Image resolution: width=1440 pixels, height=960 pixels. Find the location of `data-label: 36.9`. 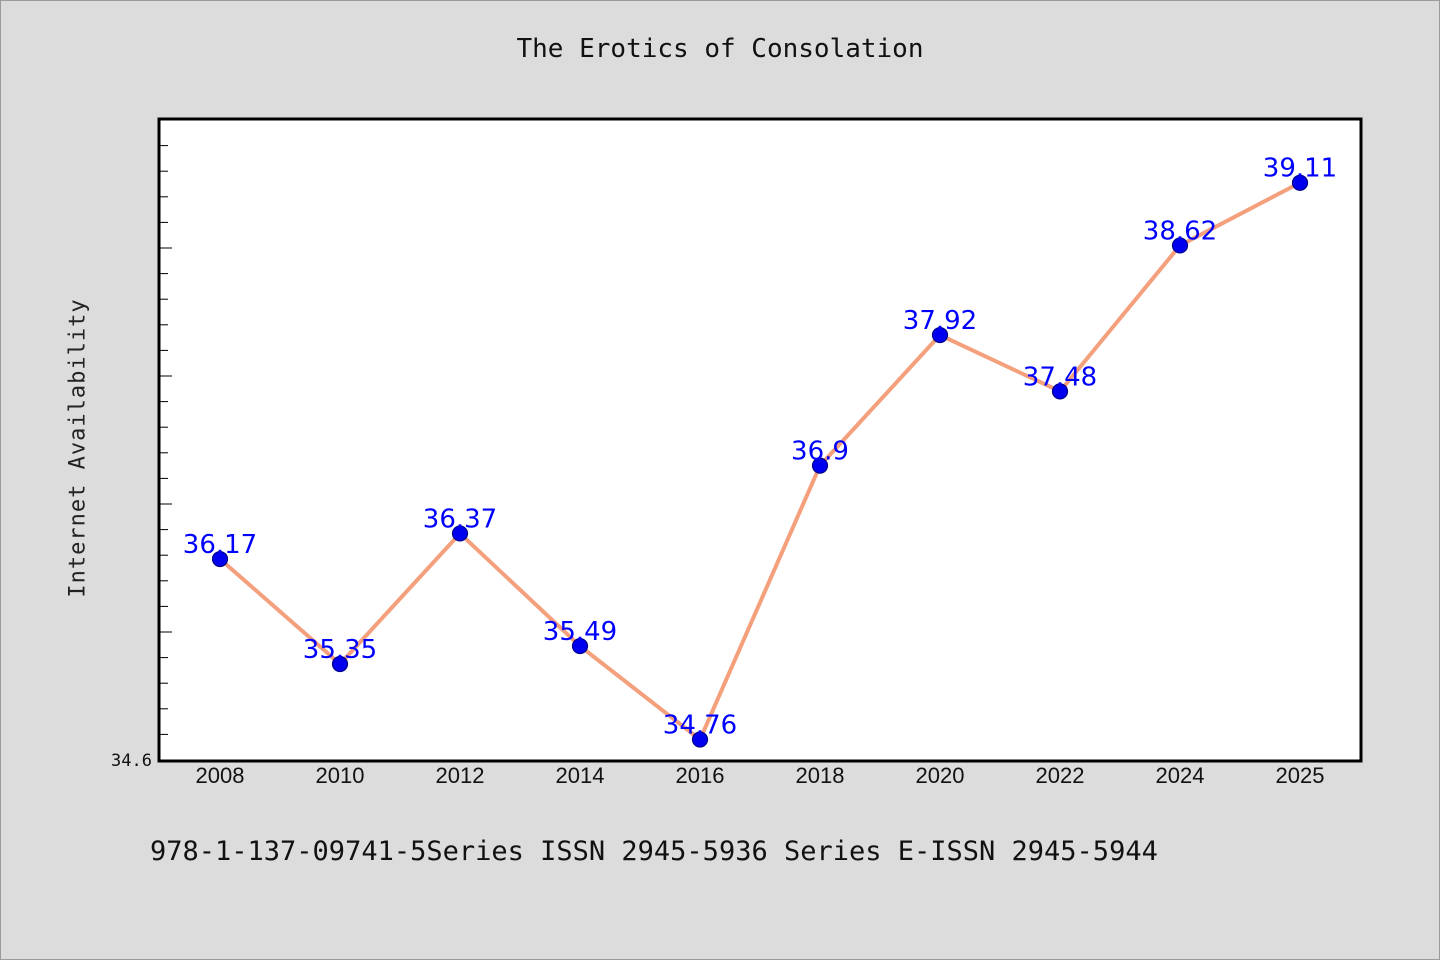

data-label: 36.9 is located at coordinates (820, 452).